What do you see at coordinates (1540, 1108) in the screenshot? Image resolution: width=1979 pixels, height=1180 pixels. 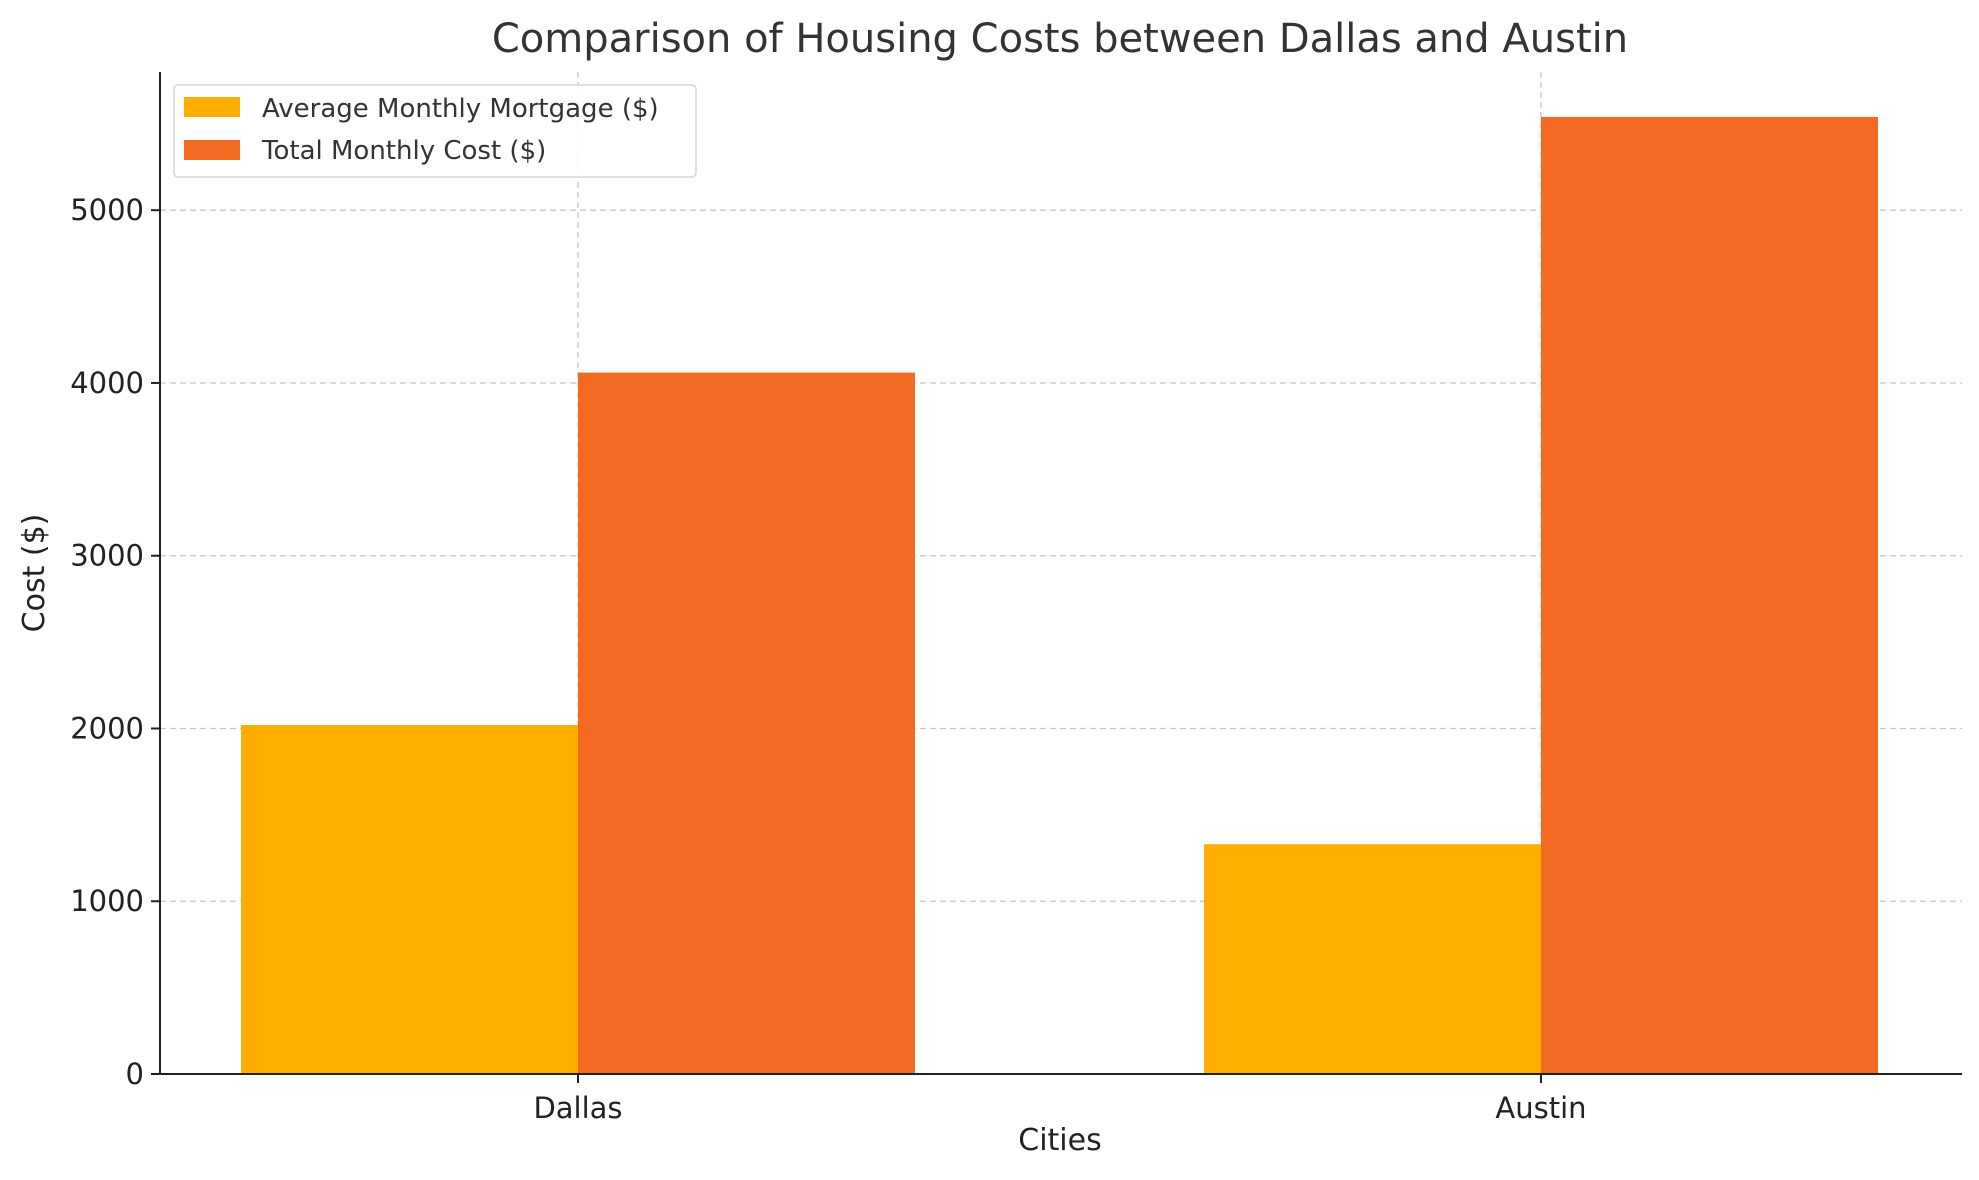 I see `x-tick-label-austin: Austin` at bounding box center [1540, 1108].